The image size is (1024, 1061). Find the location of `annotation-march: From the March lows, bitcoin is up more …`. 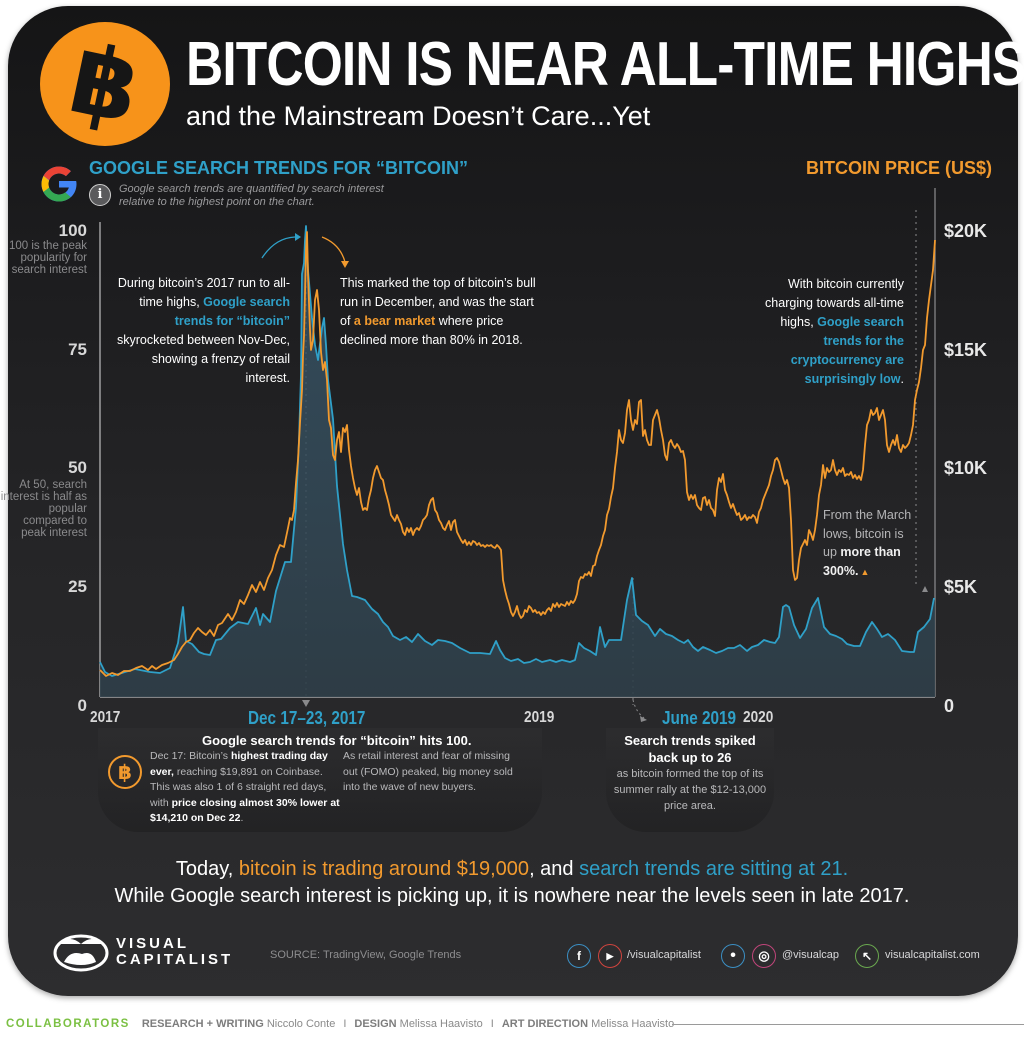

annotation-march: From the March lows, bitcoin is up more … is located at coordinates (867, 543).